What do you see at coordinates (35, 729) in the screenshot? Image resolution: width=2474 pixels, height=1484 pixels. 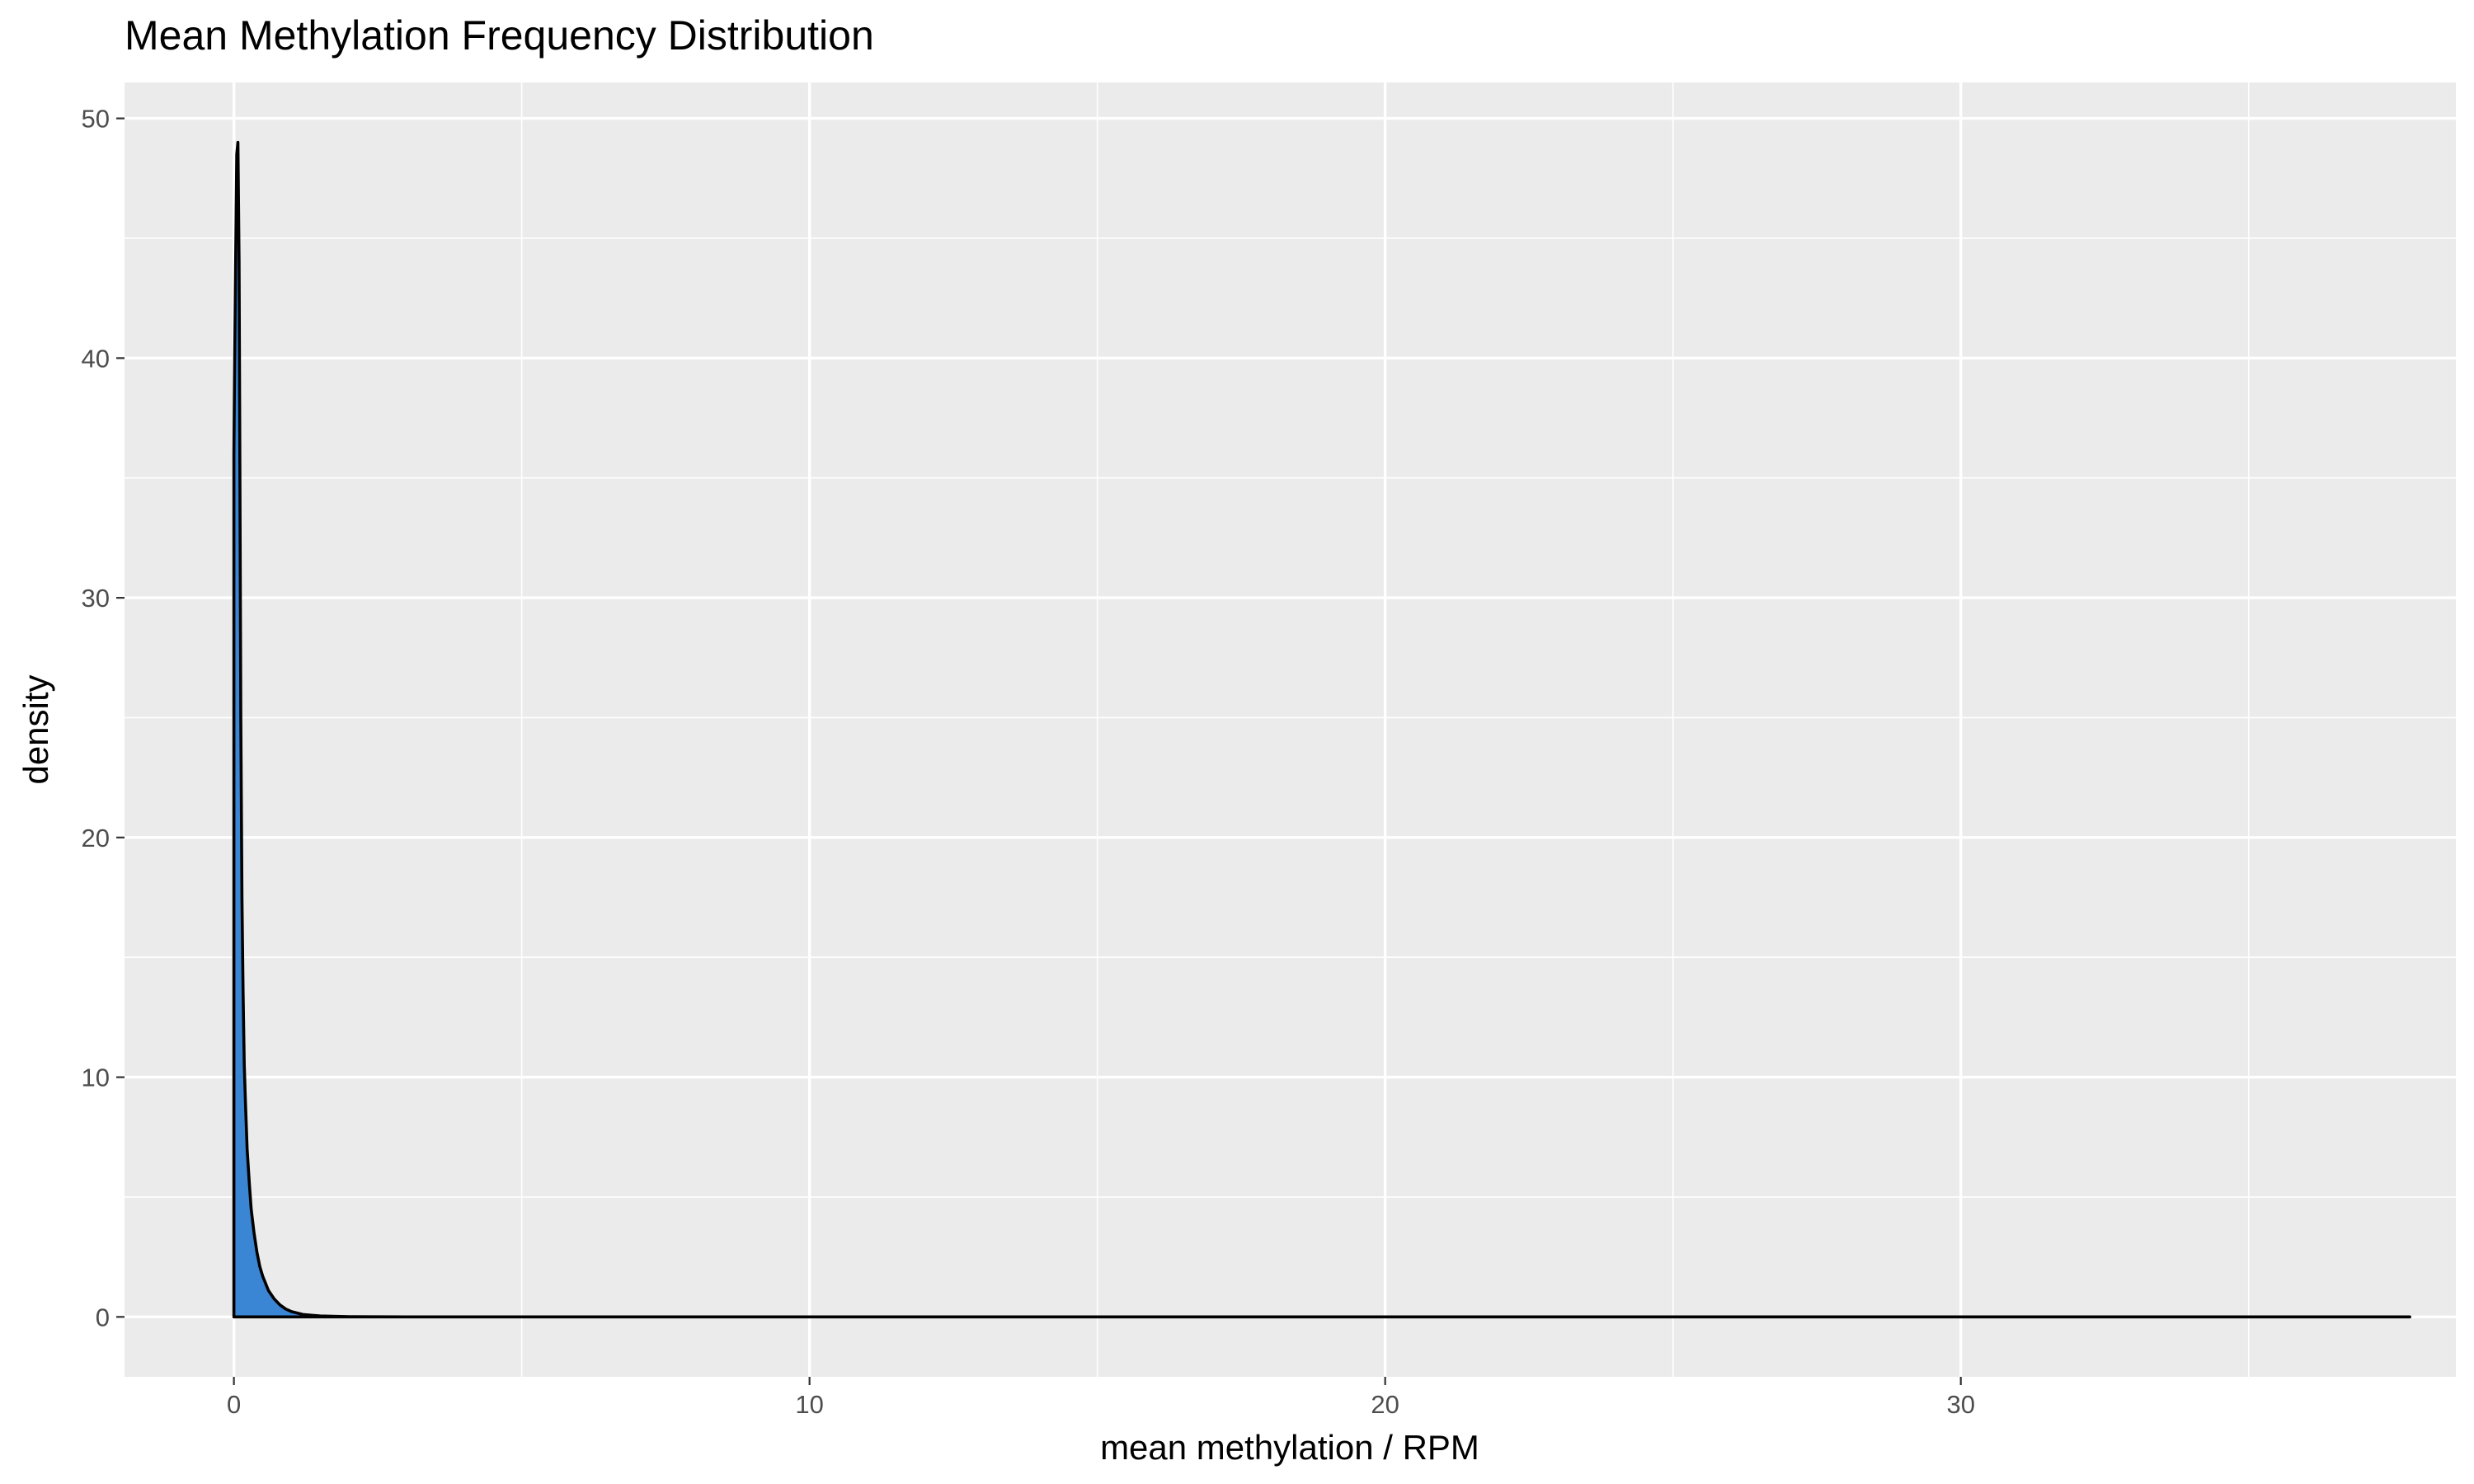 I see `y-axis-title: density` at bounding box center [35, 729].